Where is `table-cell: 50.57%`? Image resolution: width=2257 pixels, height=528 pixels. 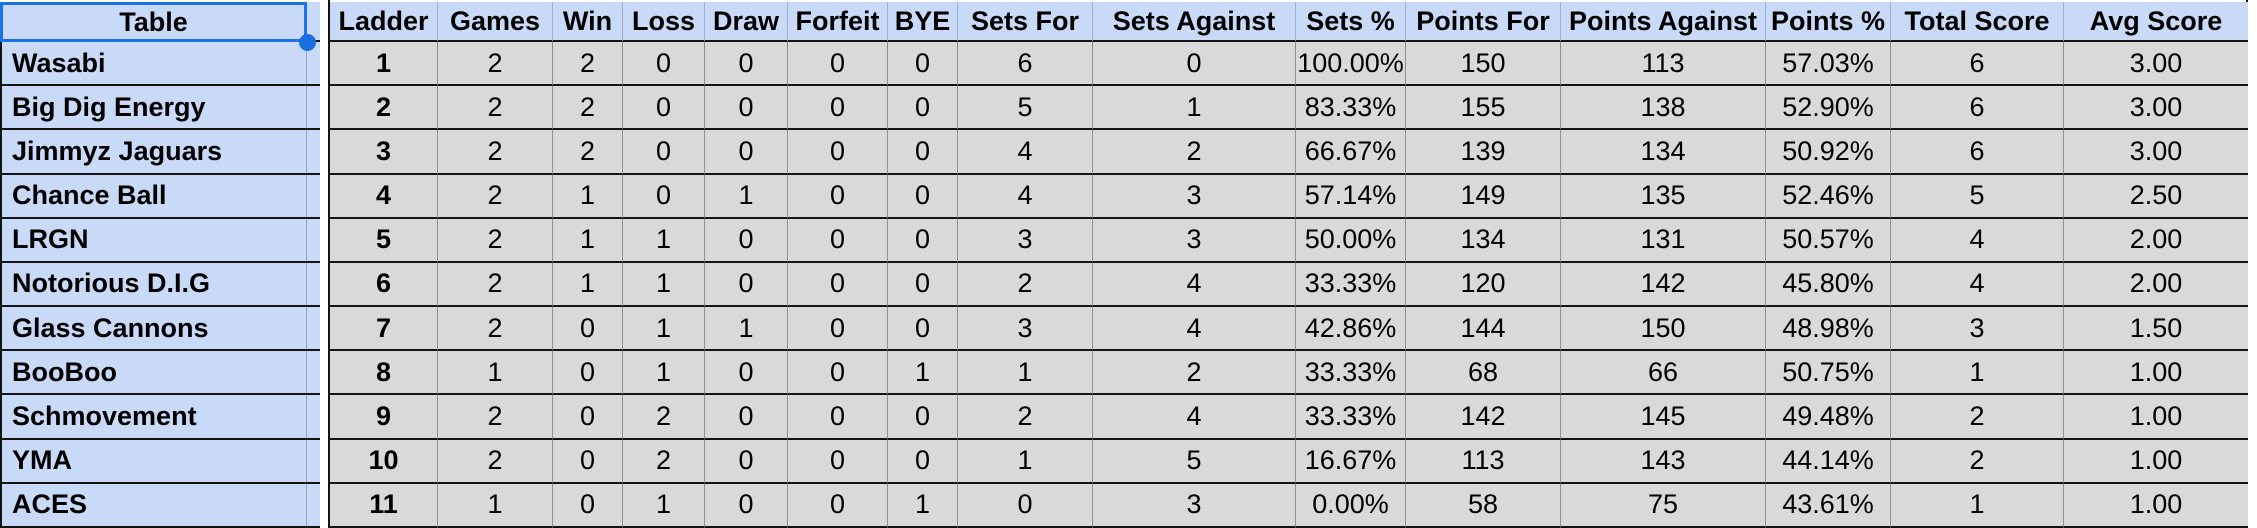 table-cell: 50.57% is located at coordinates (1827, 240).